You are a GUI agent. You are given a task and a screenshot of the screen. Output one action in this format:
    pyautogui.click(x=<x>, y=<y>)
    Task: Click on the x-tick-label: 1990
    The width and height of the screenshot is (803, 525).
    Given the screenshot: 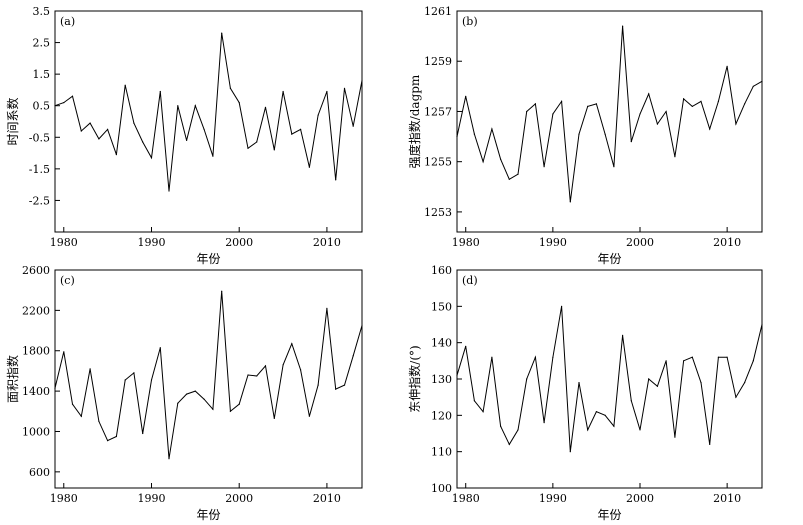 What is the action you would take?
    pyautogui.click(x=553, y=242)
    